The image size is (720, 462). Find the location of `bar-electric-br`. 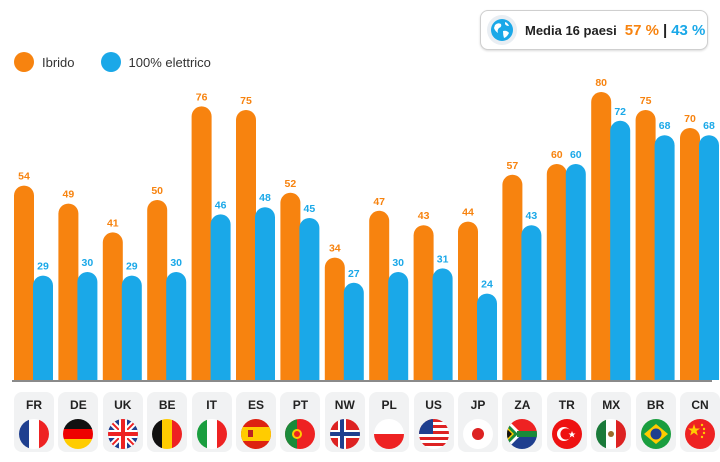

bar-electric-br is located at coordinates (664, 257).